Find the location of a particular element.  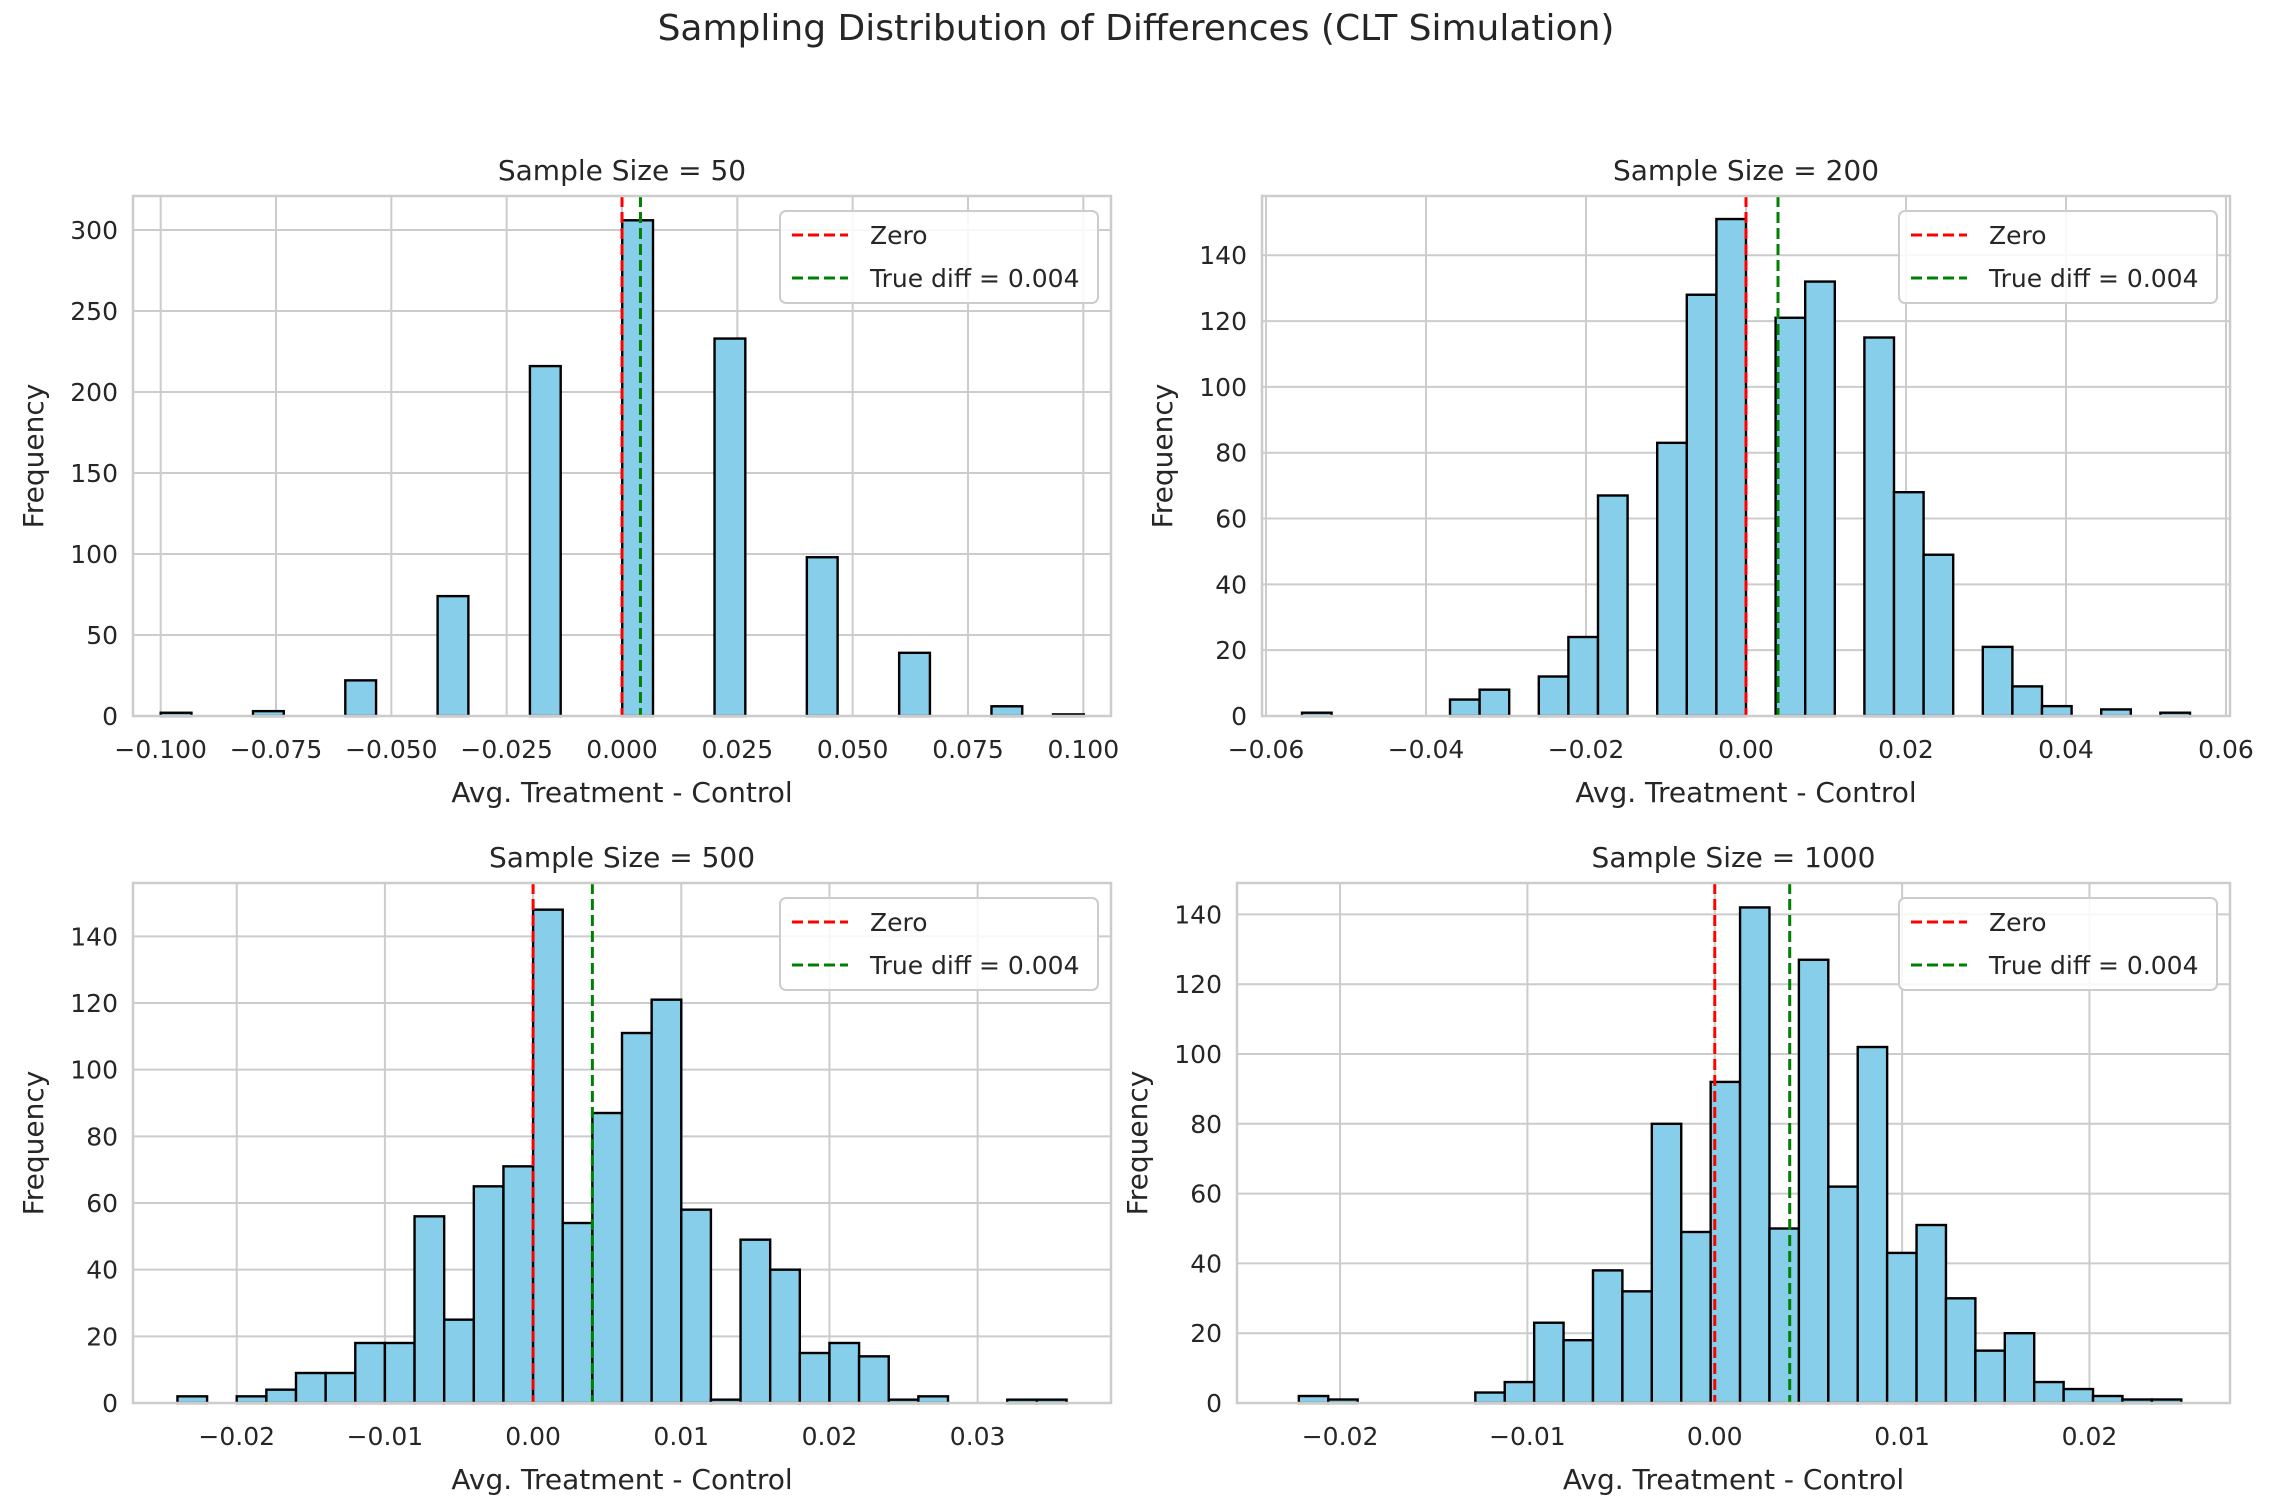

y-tick-label: 150 is located at coordinates (94, 473).